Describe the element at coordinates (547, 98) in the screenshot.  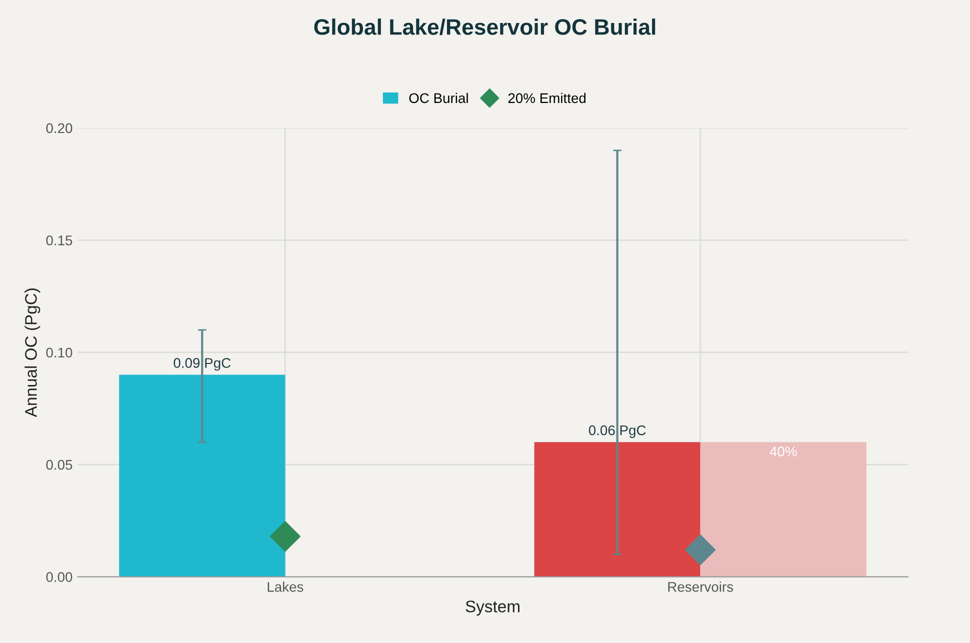
I see `legend-label: 20% Emitted` at that location.